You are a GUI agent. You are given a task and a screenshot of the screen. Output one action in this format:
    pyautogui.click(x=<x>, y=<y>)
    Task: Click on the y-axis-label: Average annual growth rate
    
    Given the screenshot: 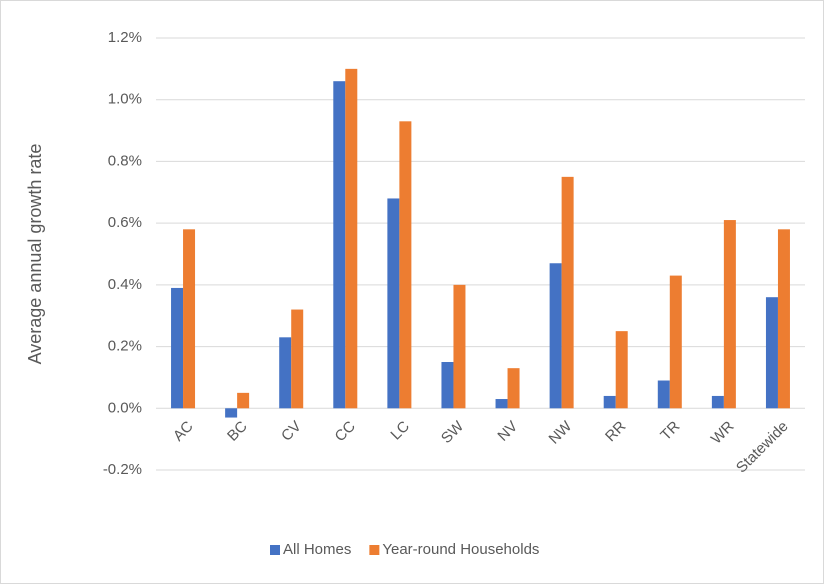 What is the action you would take?
    pyautogui.click(x=35, y=254)
    